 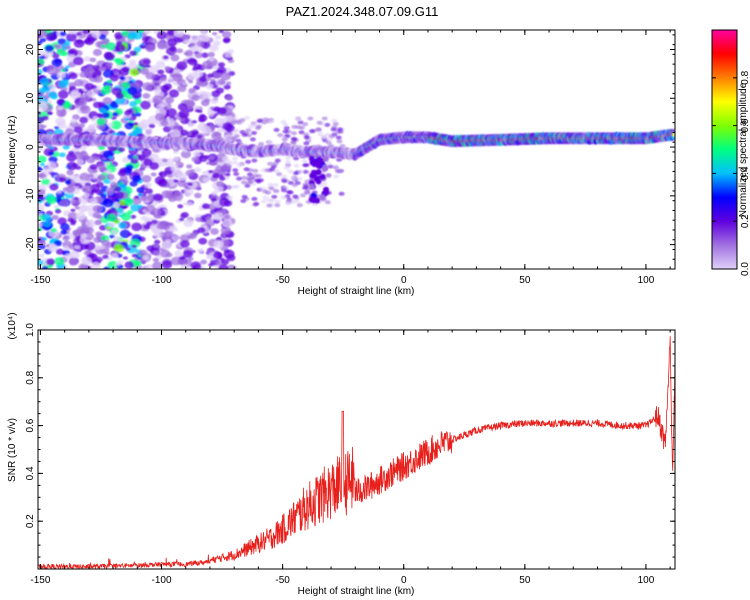 I want to click on colorbar-tick-label: 0.8, so click(x=745, y=77).